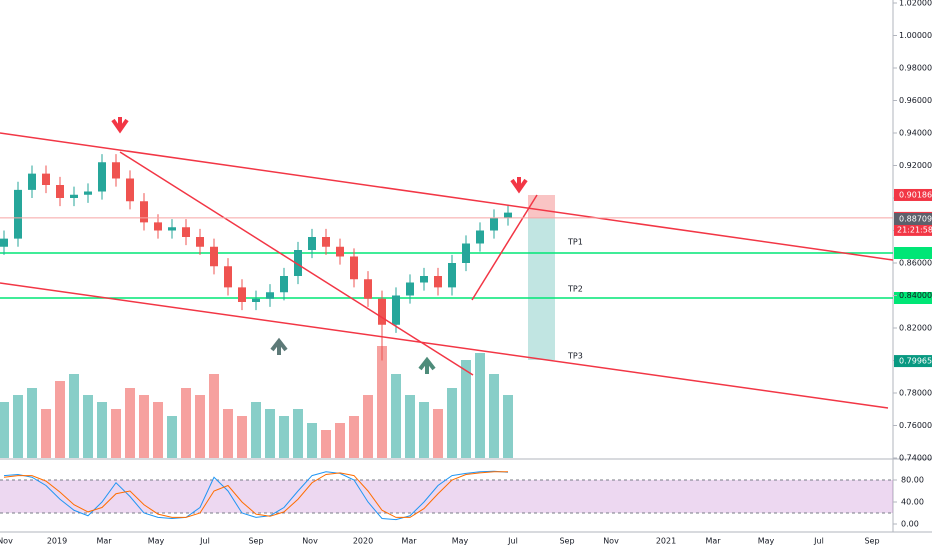 This screenshot has width=932, height=550. I want to click on y-tick-label: 0.94000, so click(915, 133).